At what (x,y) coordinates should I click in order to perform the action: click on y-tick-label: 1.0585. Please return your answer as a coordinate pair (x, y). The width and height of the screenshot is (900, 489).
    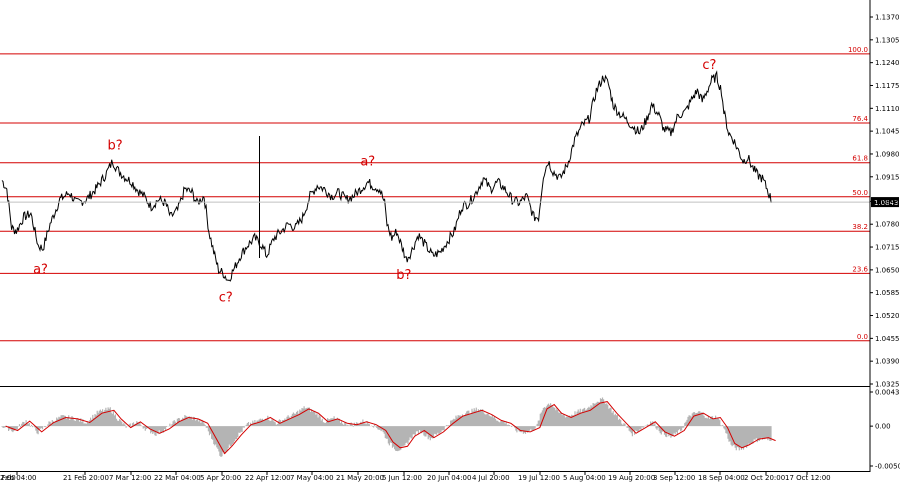
    Looking at the image, I should click on (887, 293).